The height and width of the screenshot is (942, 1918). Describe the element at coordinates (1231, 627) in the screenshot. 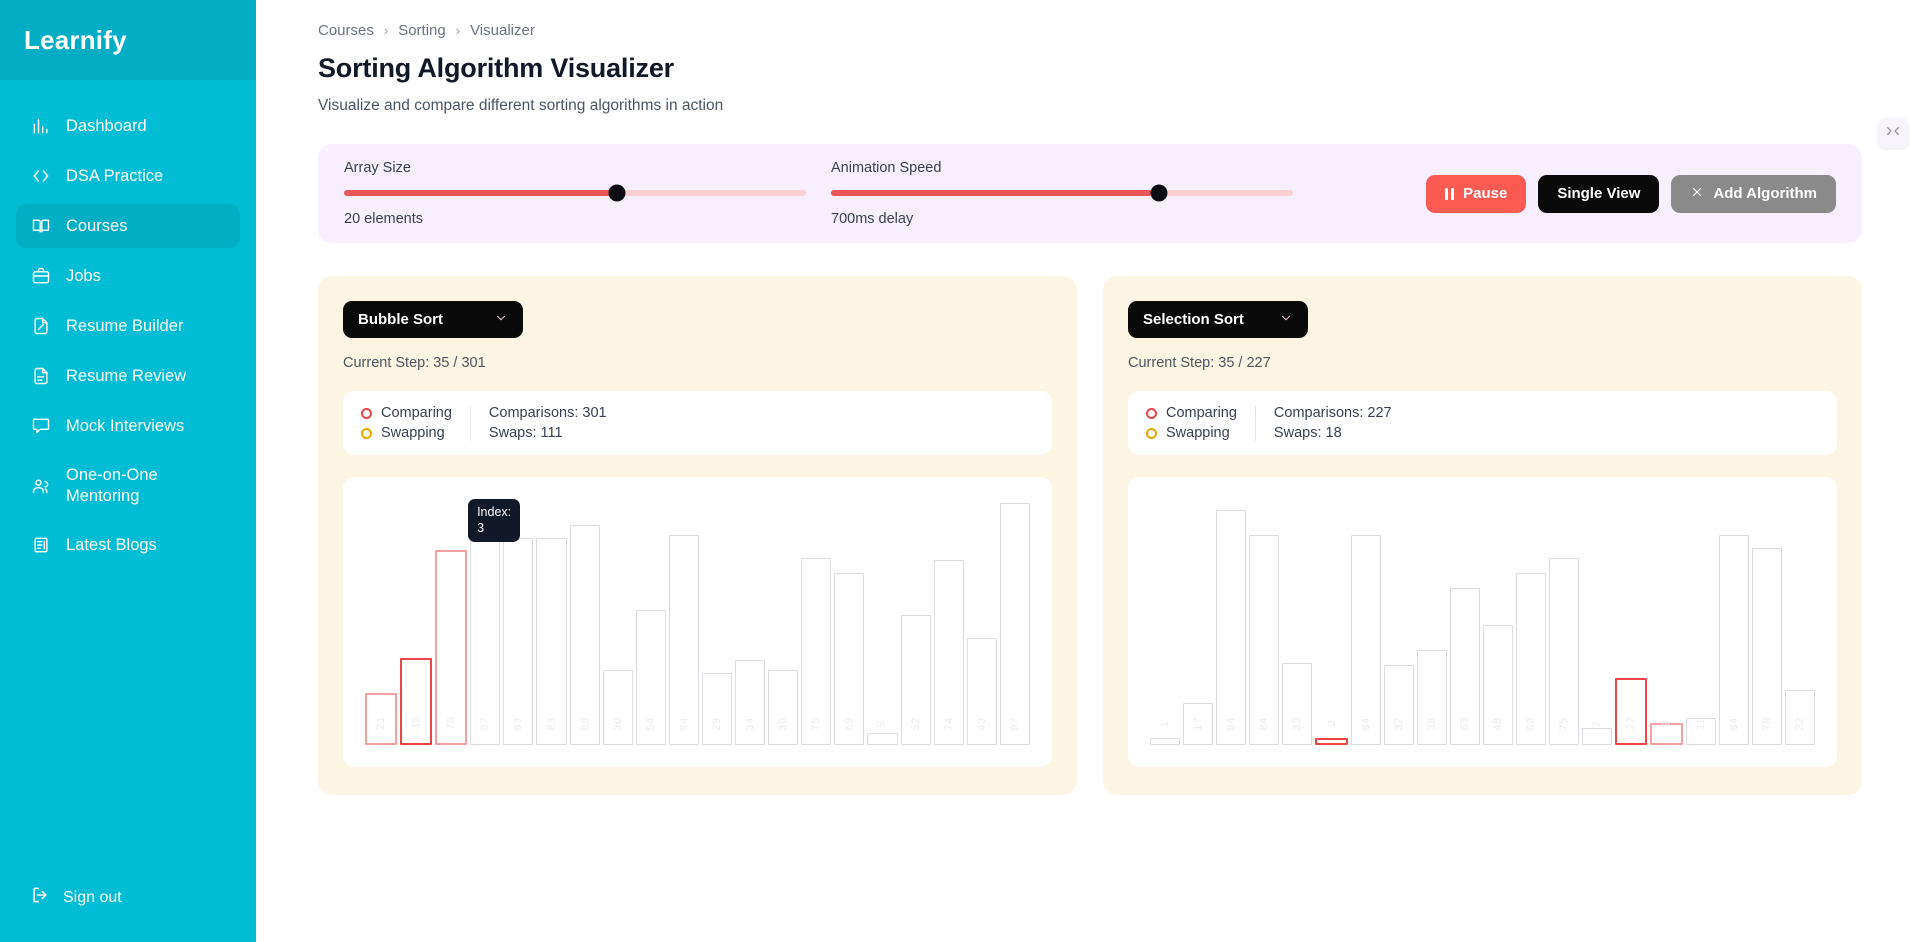

I see `chart-bar: 94` at that location.